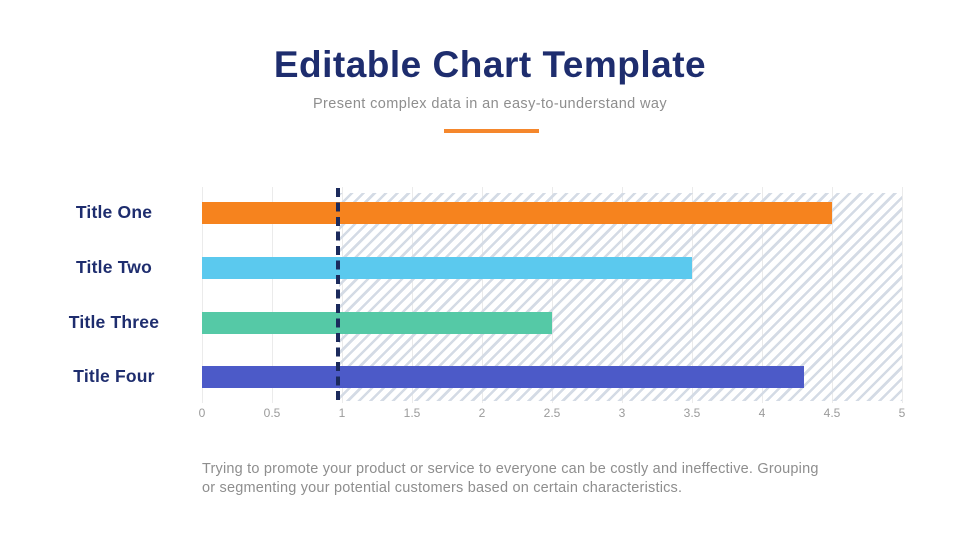 This screenshot has height=551, width=980. What do you see at coordinates (114, 212) in the screenshot?
I see `category-label-1: Title One` at bounding box center [114, 212].